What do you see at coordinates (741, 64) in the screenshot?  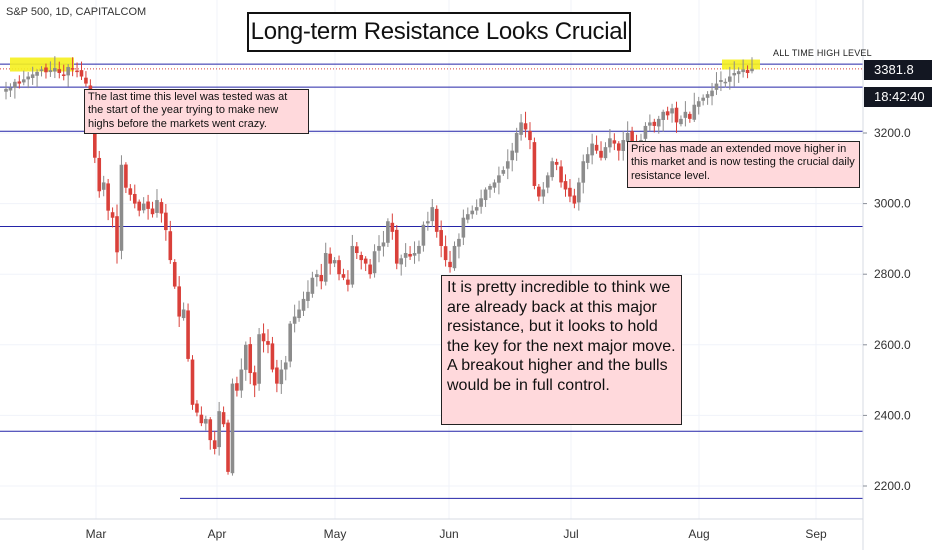 I see `ath-highlight-right` at bounding box center [741, 64].